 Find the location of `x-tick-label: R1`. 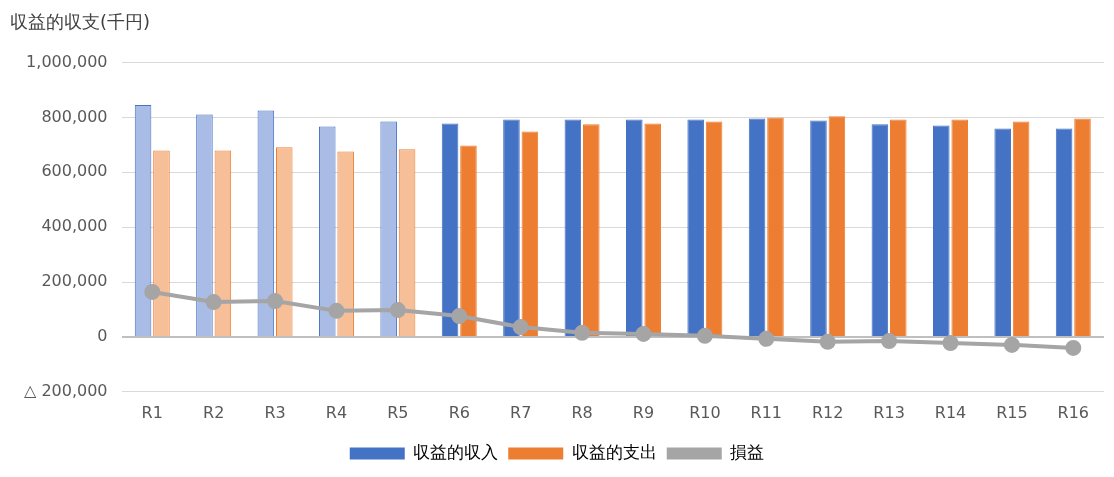

x-tick-label: R1 is located at coordinates (152, 412).